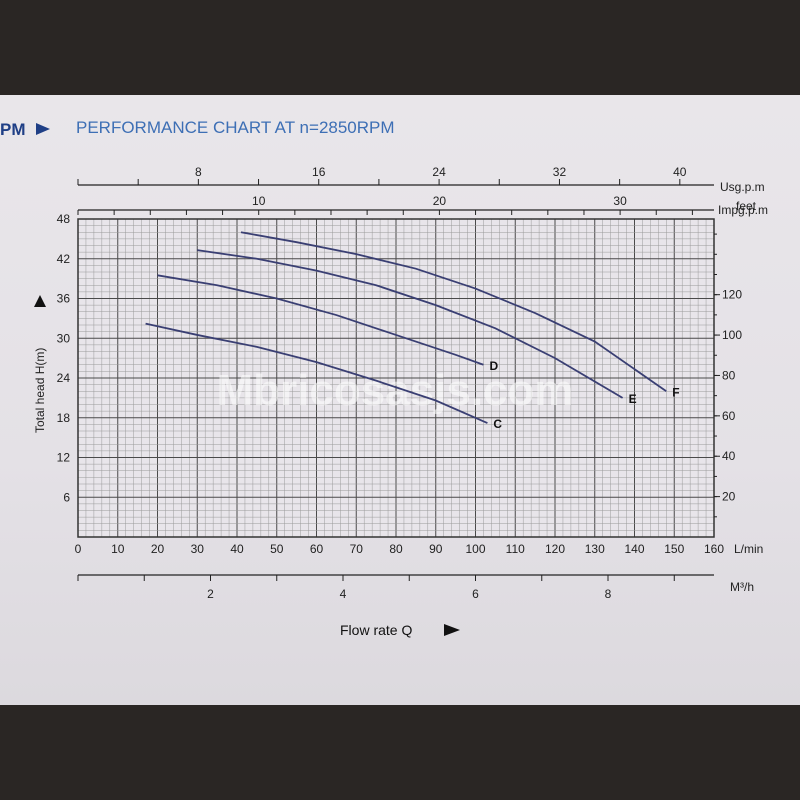 Image resolution: width=800 pixels, height=800 pixels. I want to click on x-tick-label: 20, so click(158, 549).